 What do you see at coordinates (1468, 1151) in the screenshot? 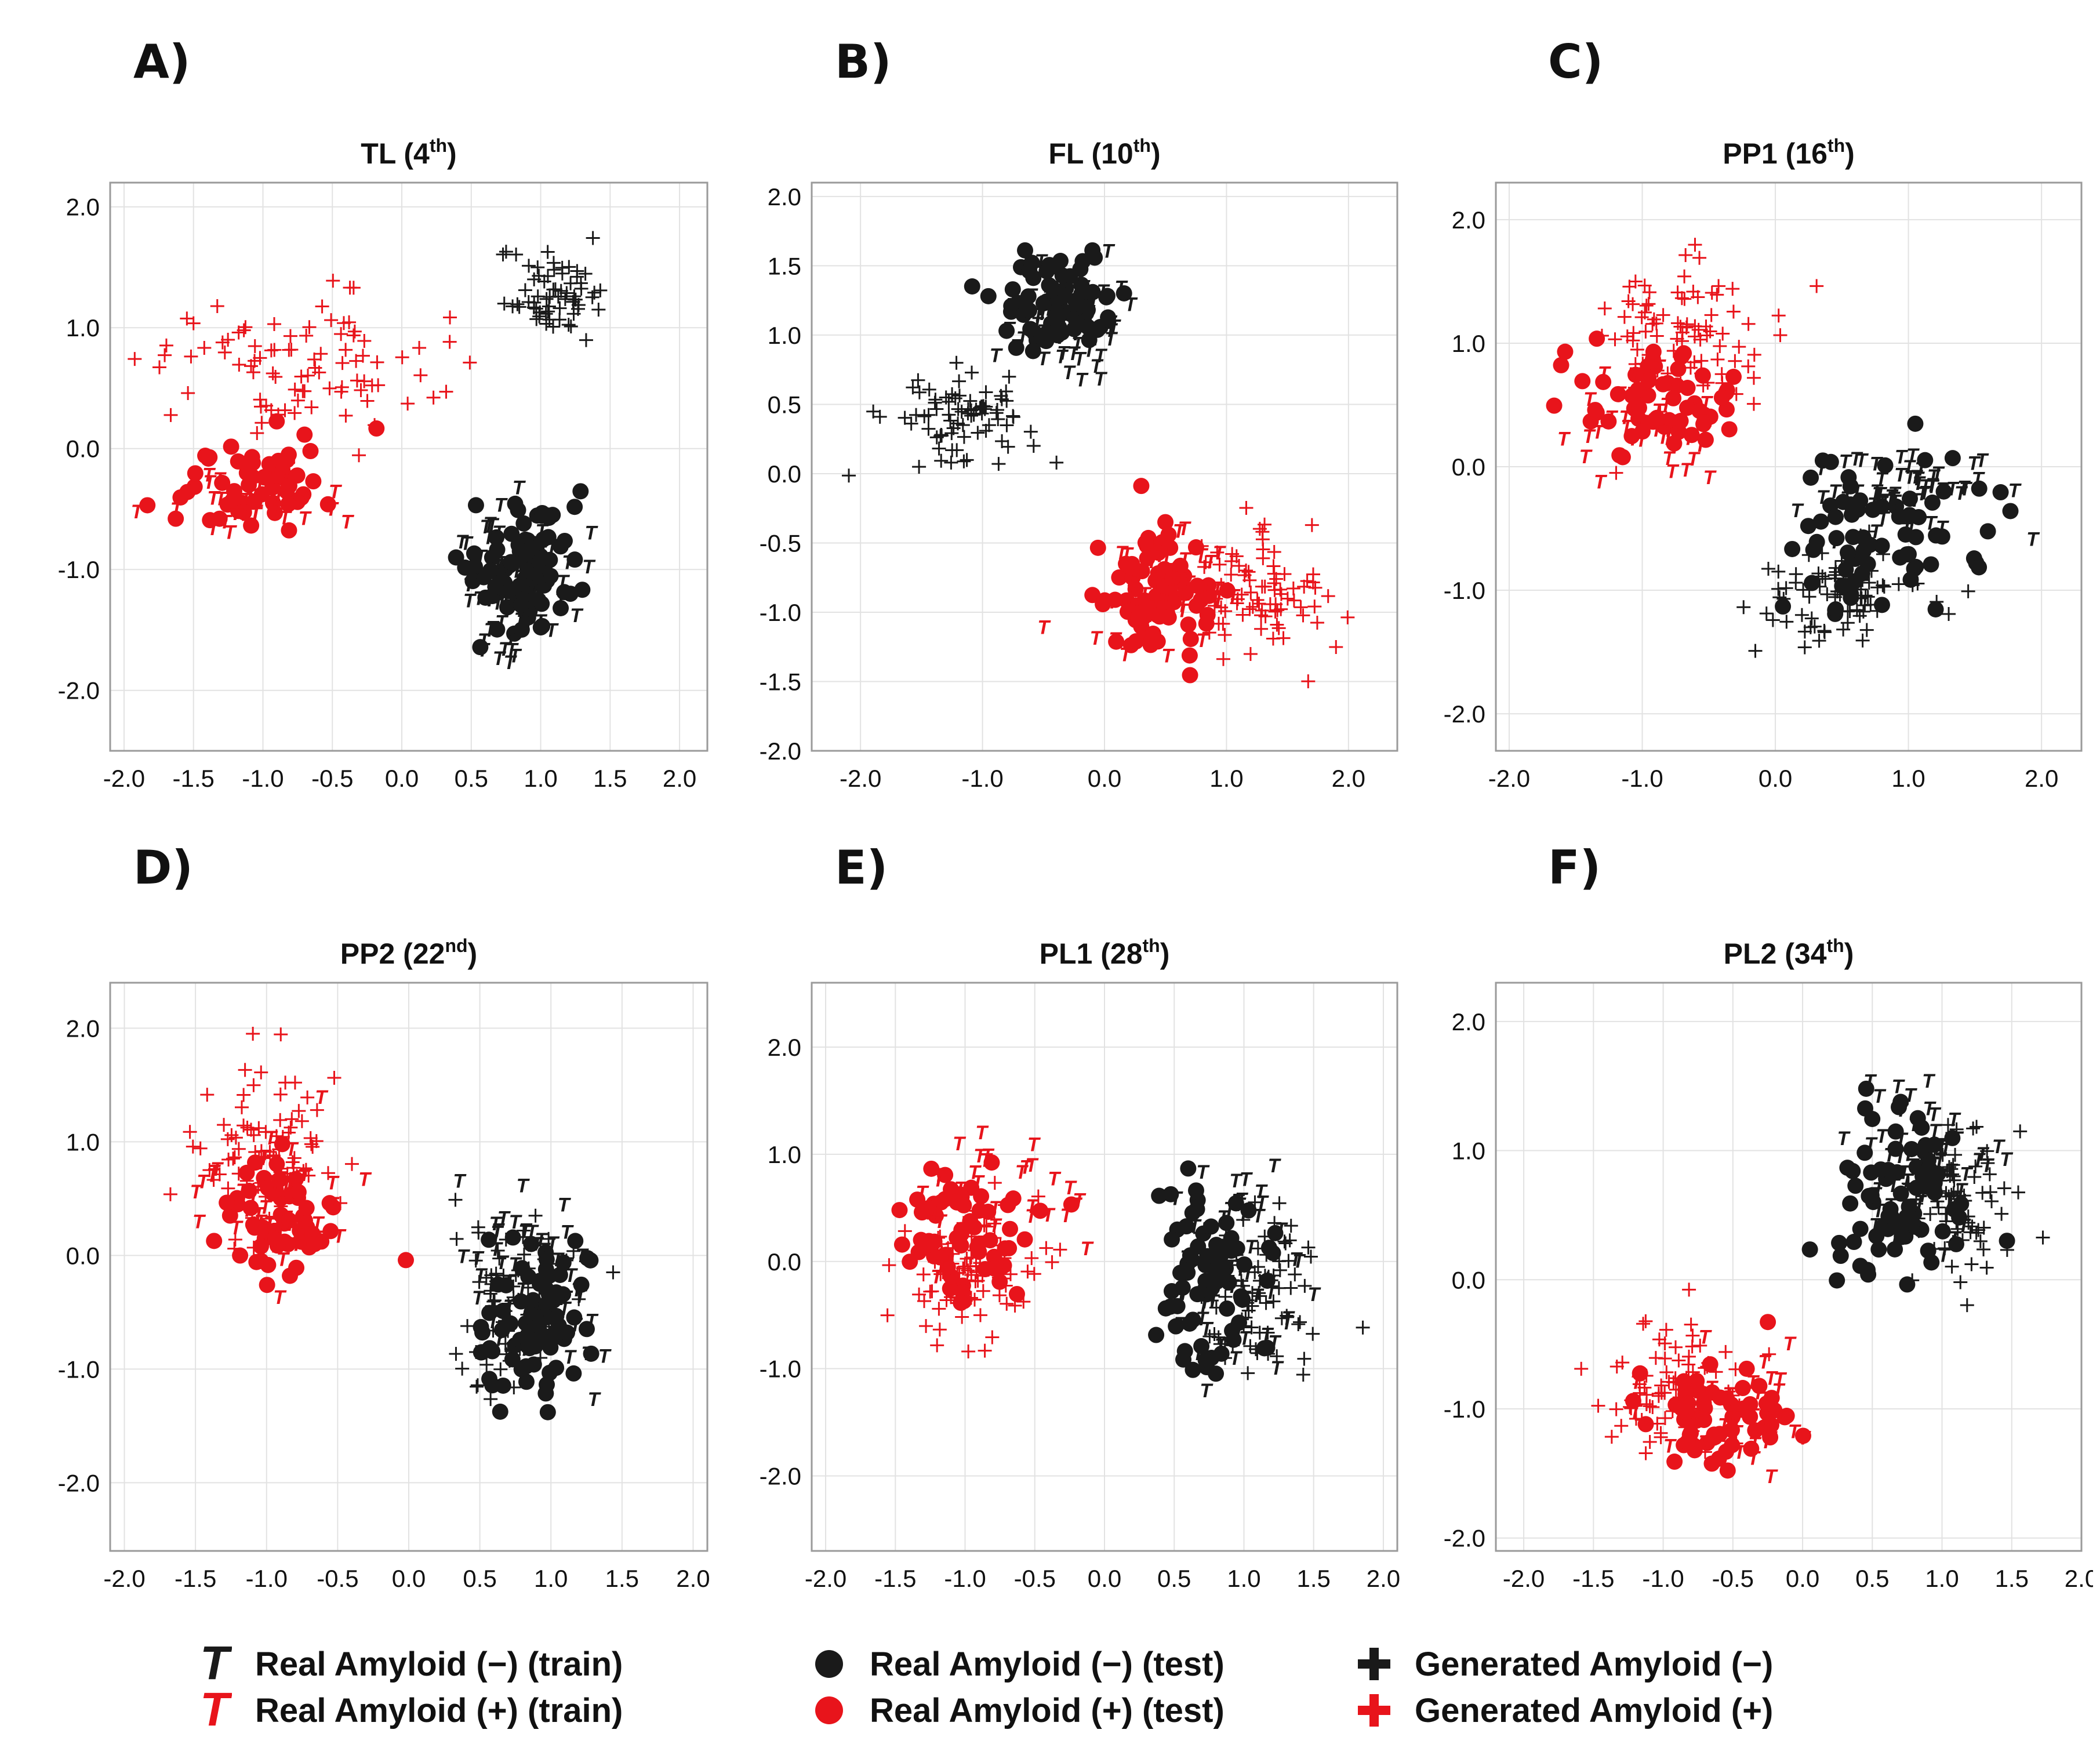
I see `y-tick-label: 1.0` at bounding box center [1468, 1151].